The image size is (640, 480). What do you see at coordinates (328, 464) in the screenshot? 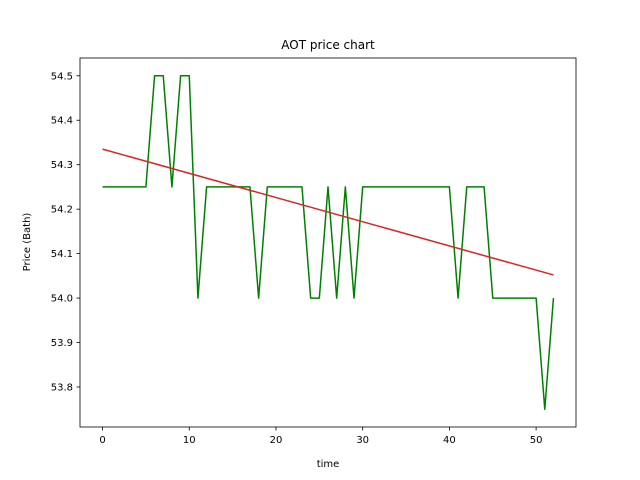
I see `x-axis-label: time` at bounding box center [328, 464].